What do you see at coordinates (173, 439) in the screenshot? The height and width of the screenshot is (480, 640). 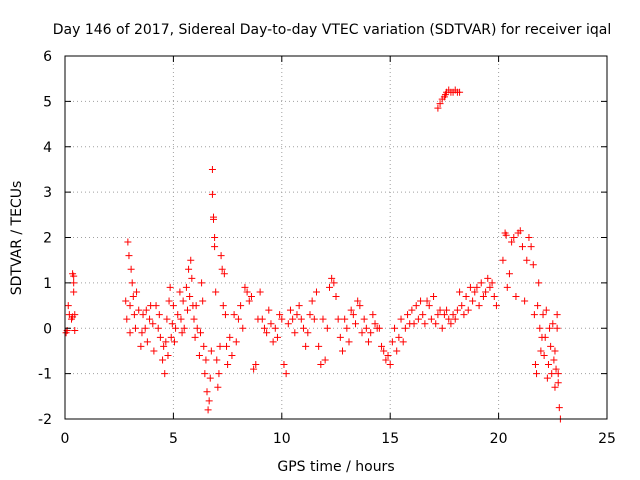 I see `x-tick-label: 5` at bounding box center [173, 439].